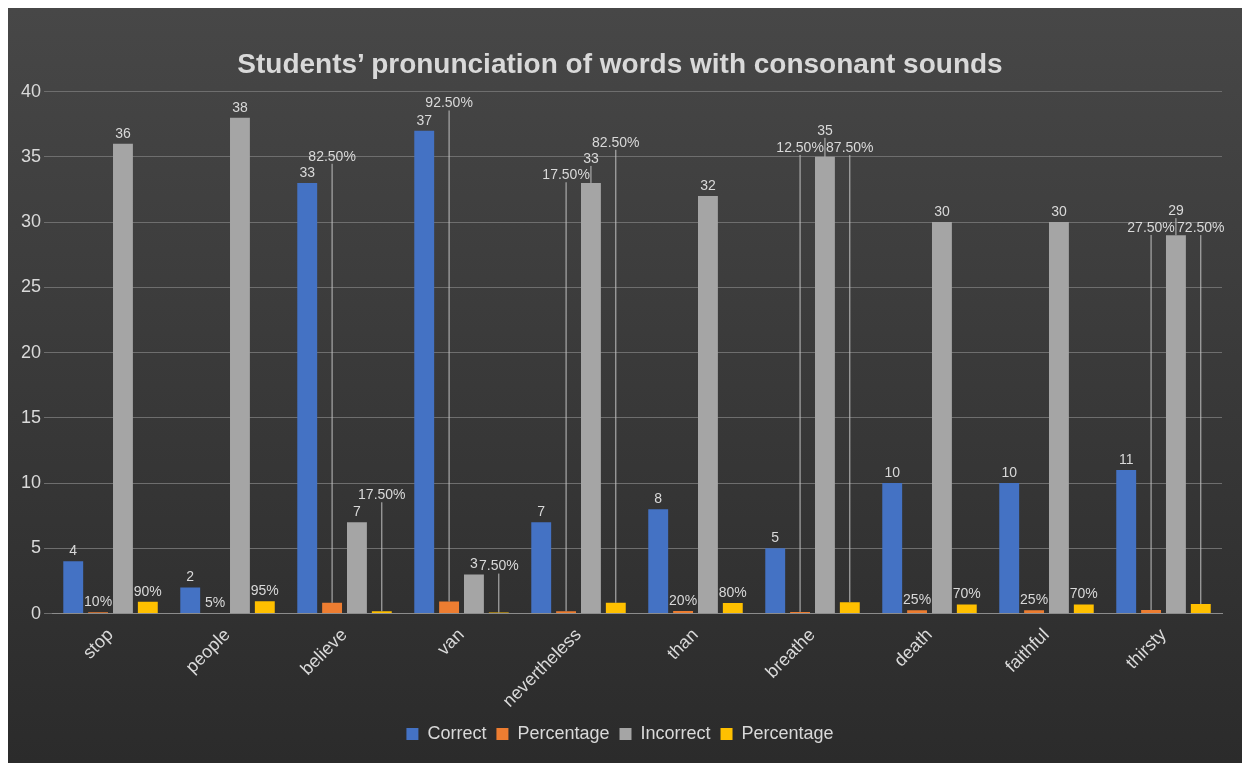 The image size is (1250, 771). Describe the element at coordinates (123, 132) in the screenshot. I see `data-label: 36` at that location.